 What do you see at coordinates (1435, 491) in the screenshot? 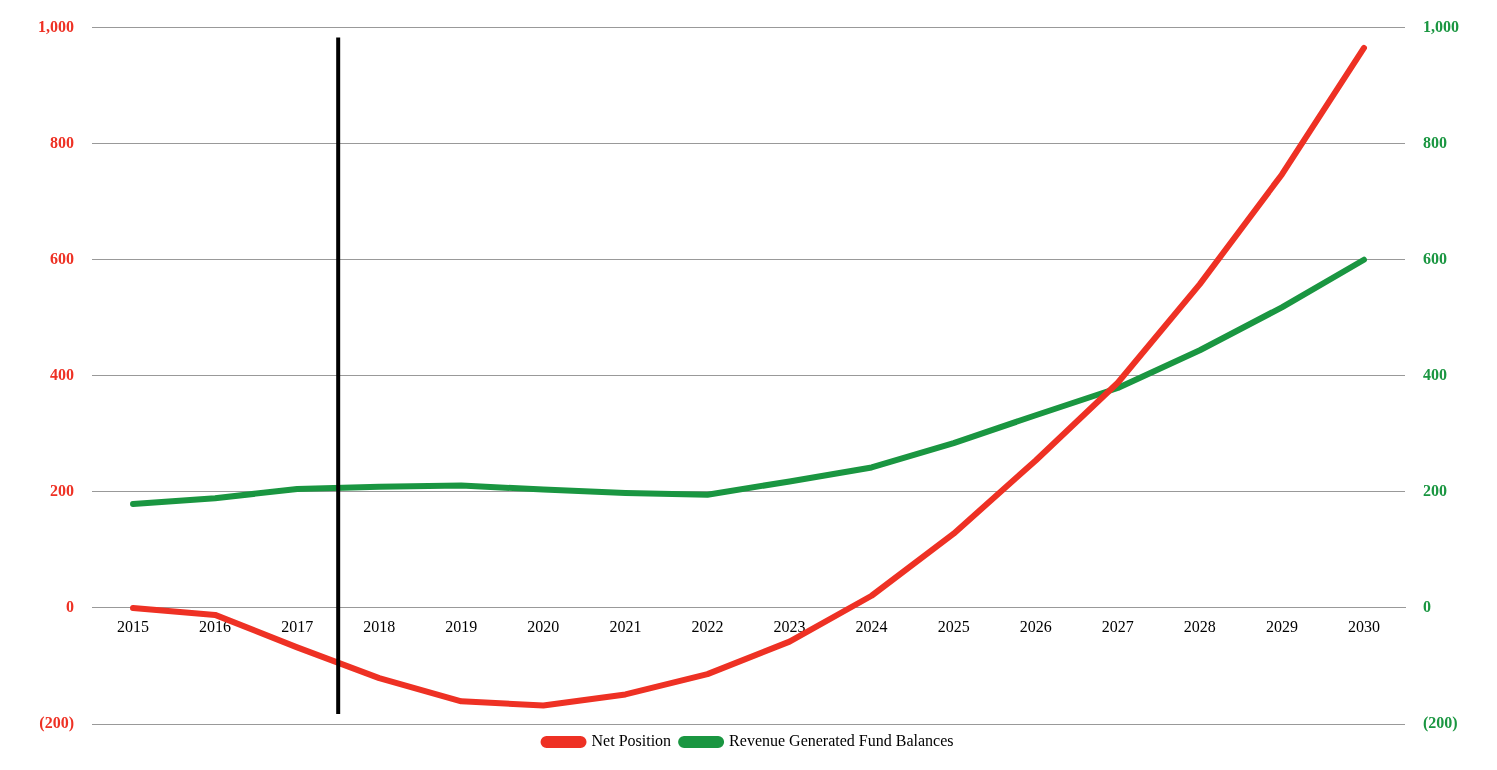
I see `y2-tick-label: 200` at bounding box center [1435, 491].